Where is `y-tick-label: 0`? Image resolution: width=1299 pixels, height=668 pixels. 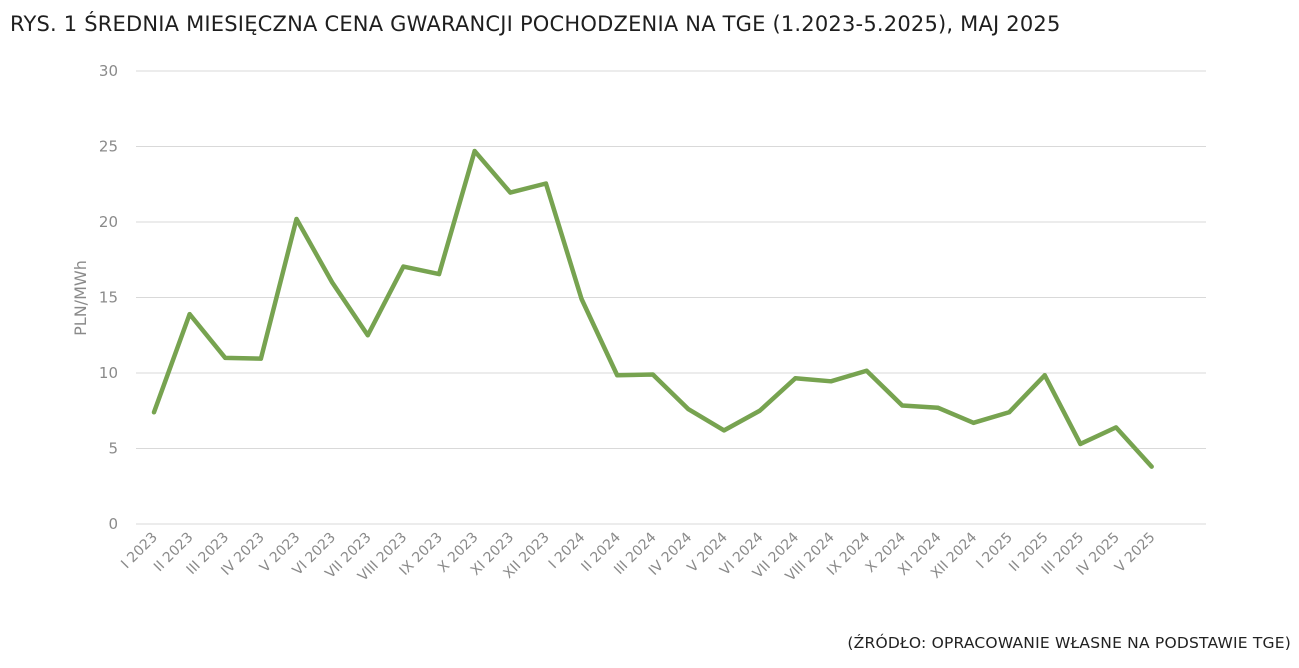
y-tick-label: 0 is located at coordinates (113, 524).